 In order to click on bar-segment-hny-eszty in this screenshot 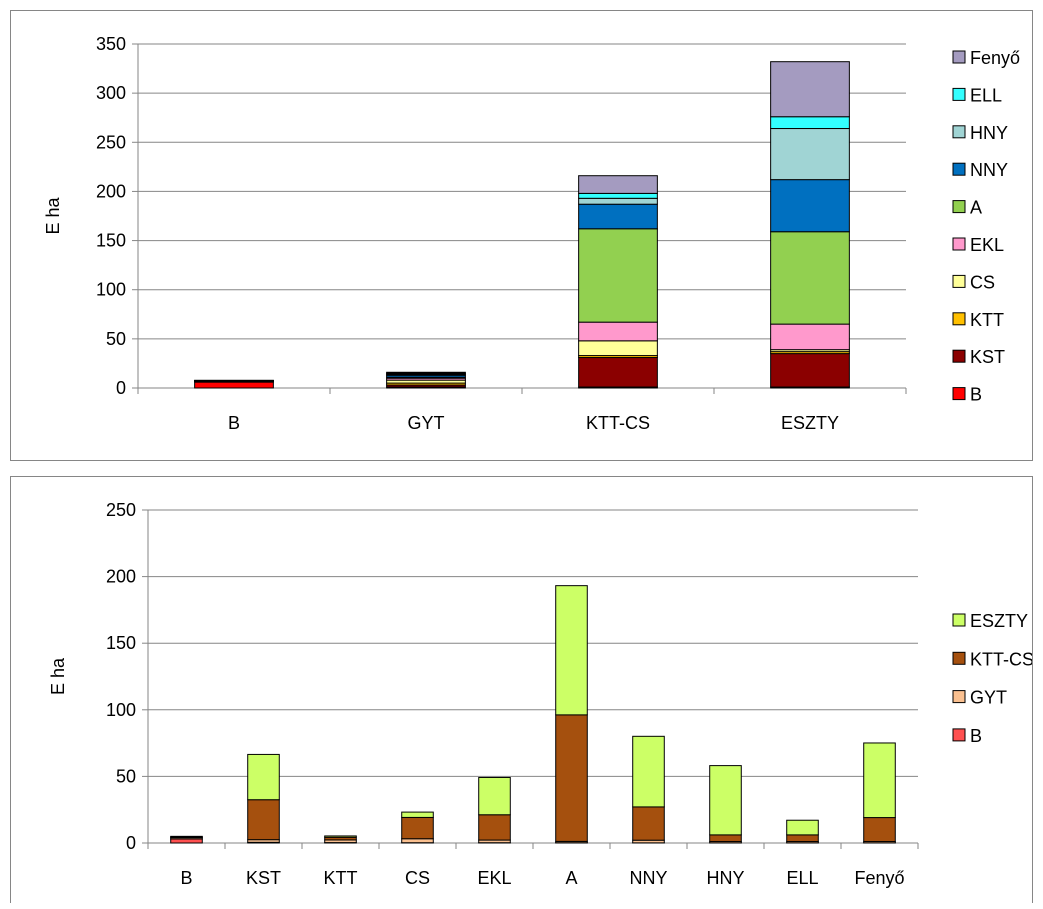, I will do `click(810, 154)`.